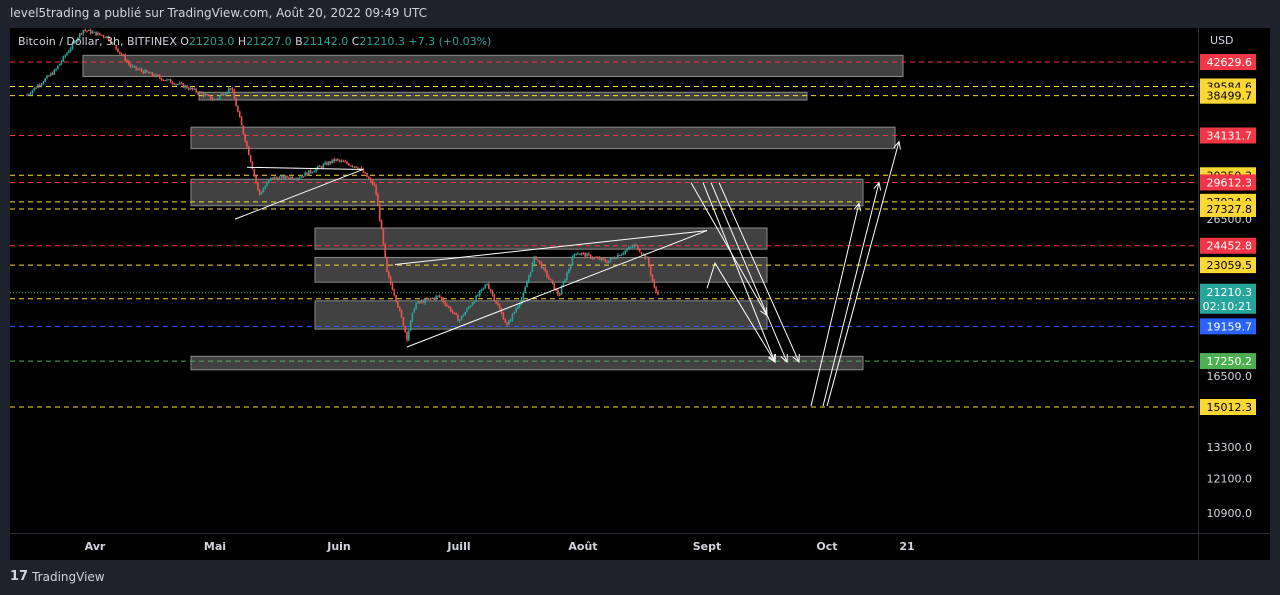  Describe the element at coordinates (213, 41) in the screenshot. I see `ohlc-value: 21203.0` at that location.